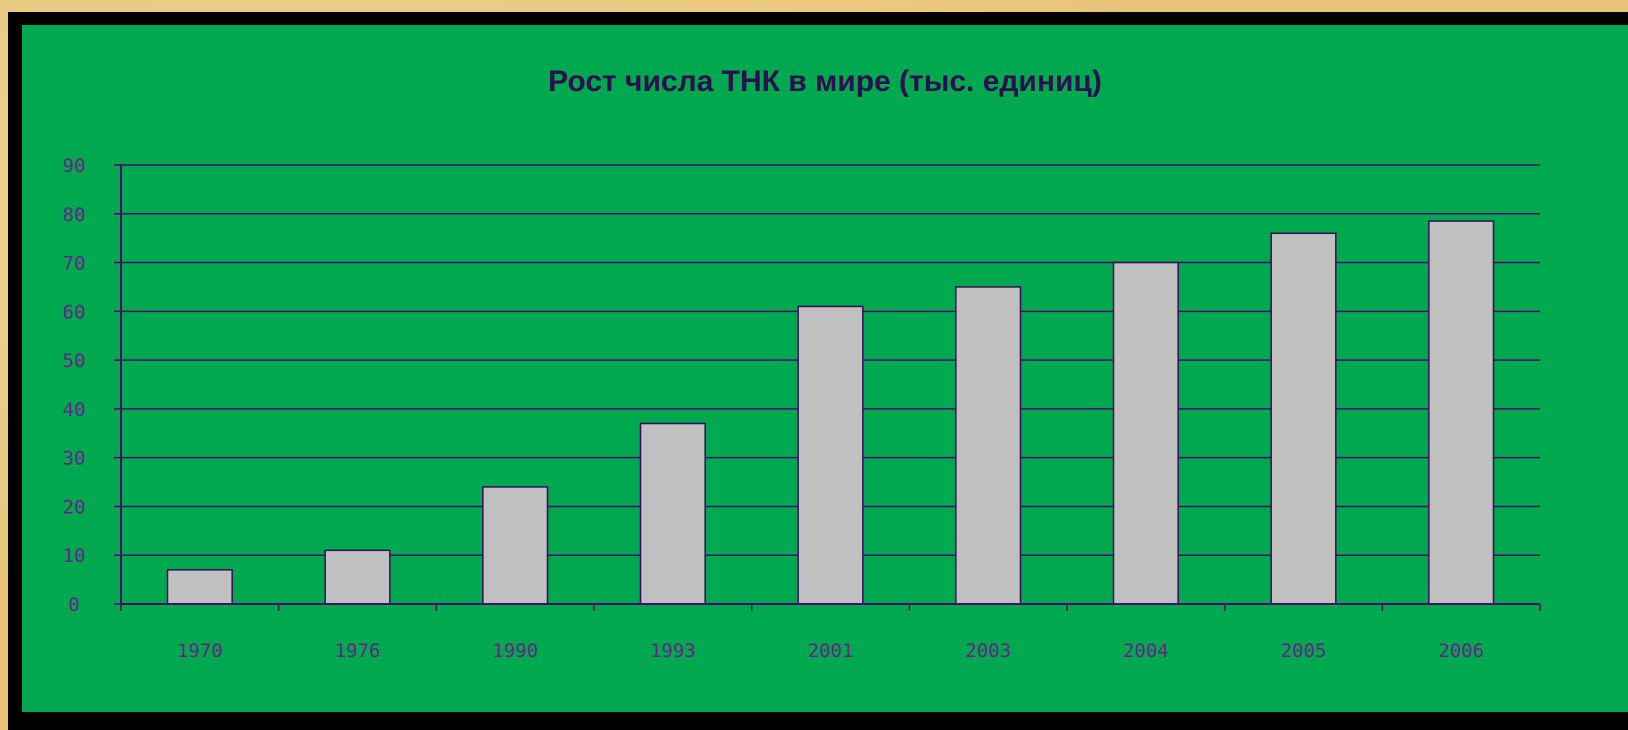 The image size is (1628, 730). What do you see at coordinates (988, 445) in the screenshot?
I see `bar-2003` at bounding box center [988, 445].